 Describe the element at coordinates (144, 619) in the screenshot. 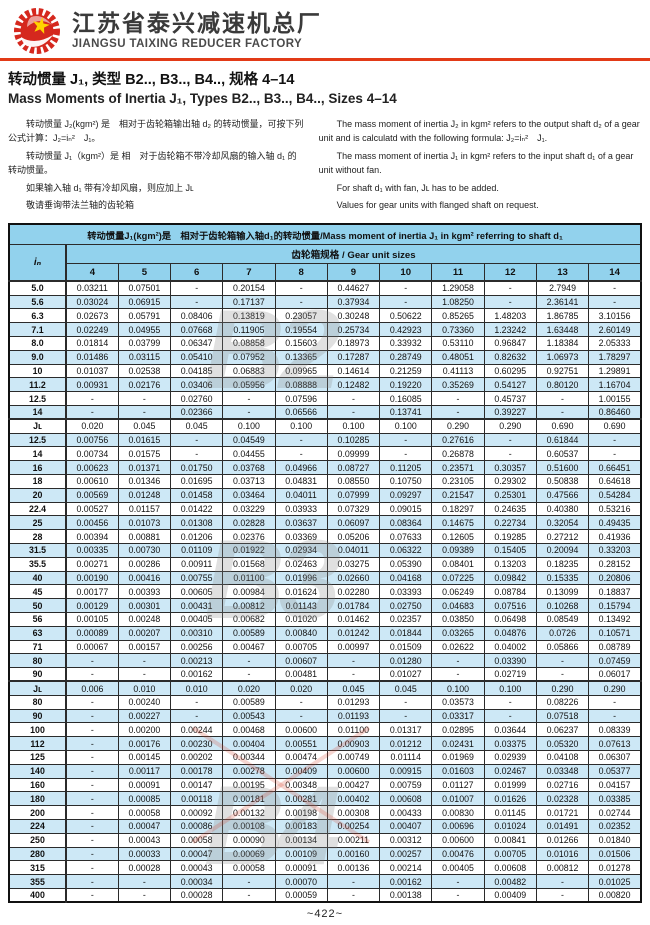

I see `inertia-value-cell: 0.00248` at that location.